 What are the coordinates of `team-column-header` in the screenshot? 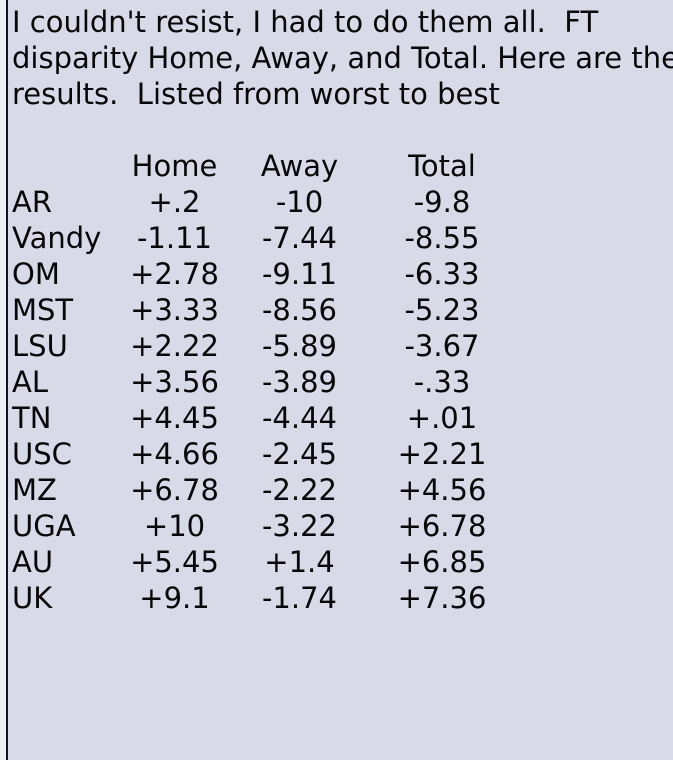 It's located at (67, 166).